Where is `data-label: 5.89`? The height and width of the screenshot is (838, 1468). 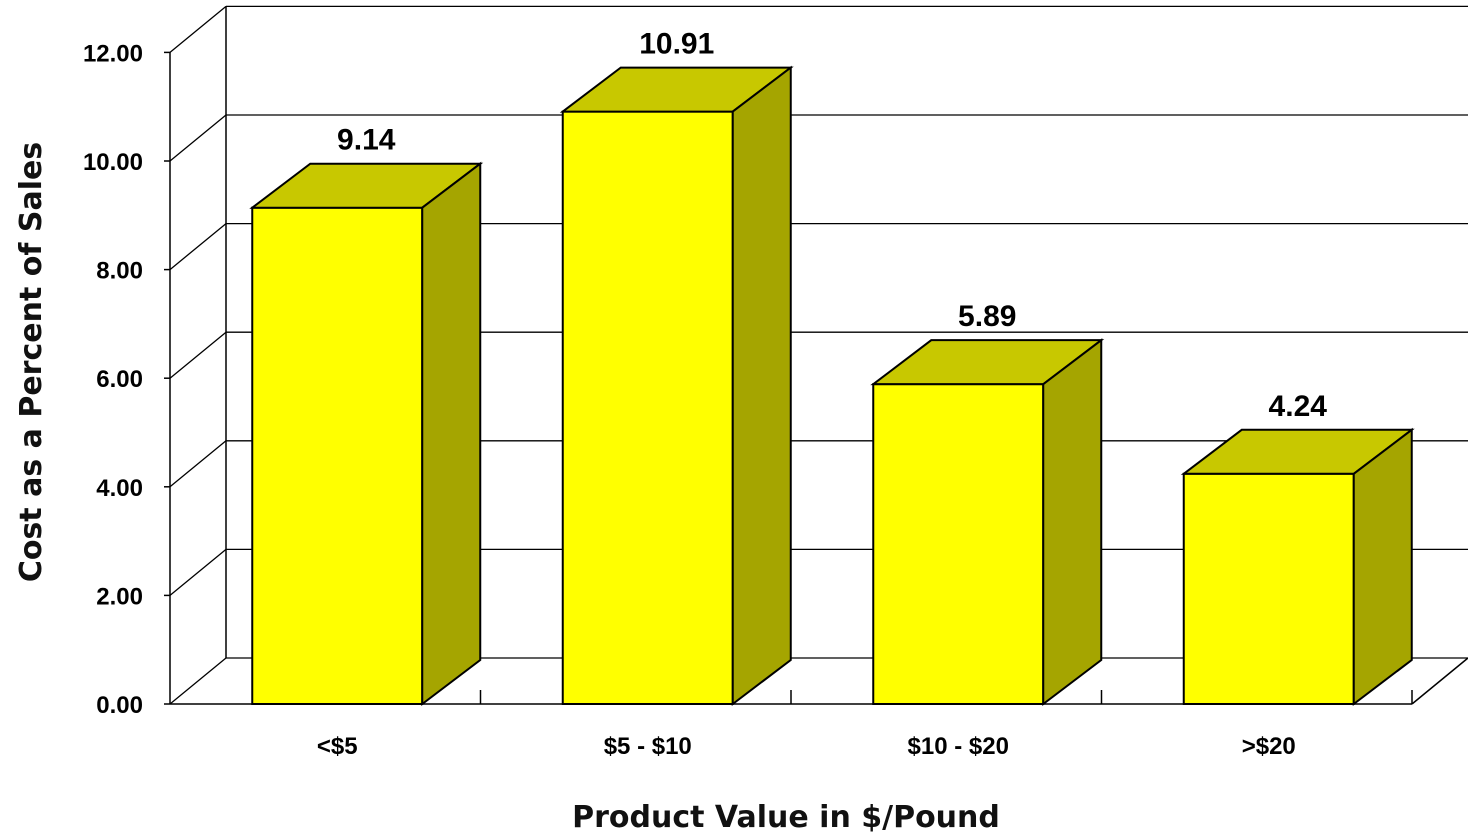 data-label: 5.89 is located at coordinates (987, 316).